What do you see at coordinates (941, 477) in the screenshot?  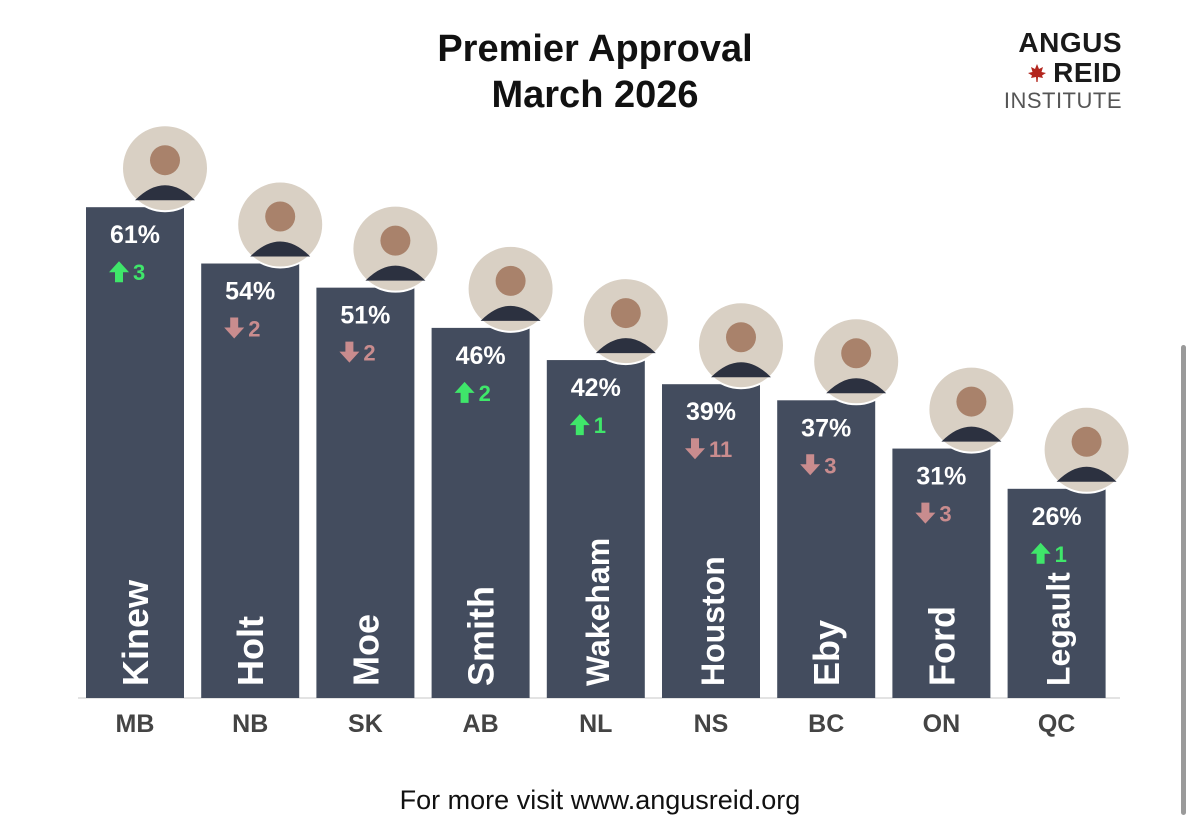 I see `value-label: 31%` at bounding box center [941, 477].